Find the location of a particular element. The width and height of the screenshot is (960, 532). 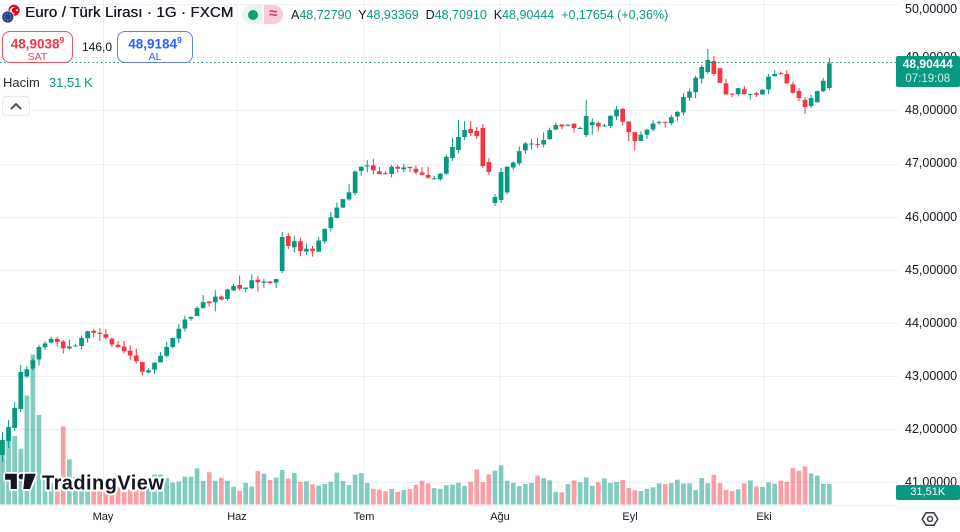

svg-text: TradingView is located at coordinates (103, 484).